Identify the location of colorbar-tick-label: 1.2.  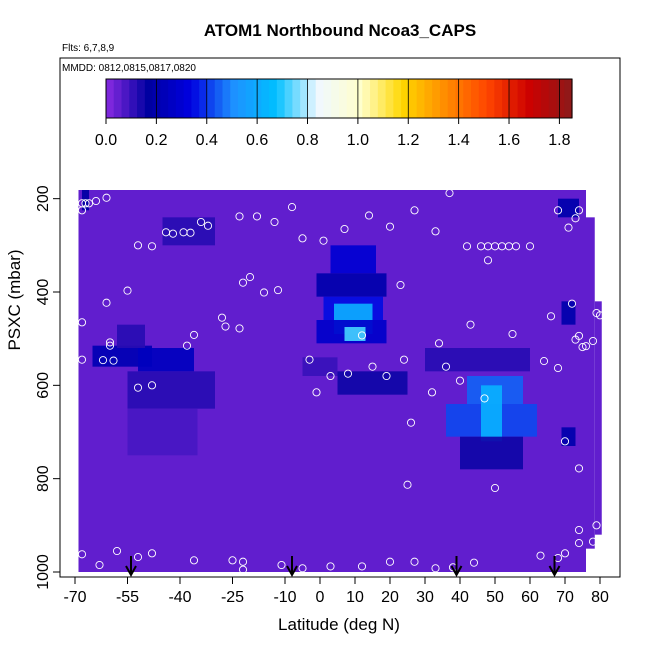
(408, 140).